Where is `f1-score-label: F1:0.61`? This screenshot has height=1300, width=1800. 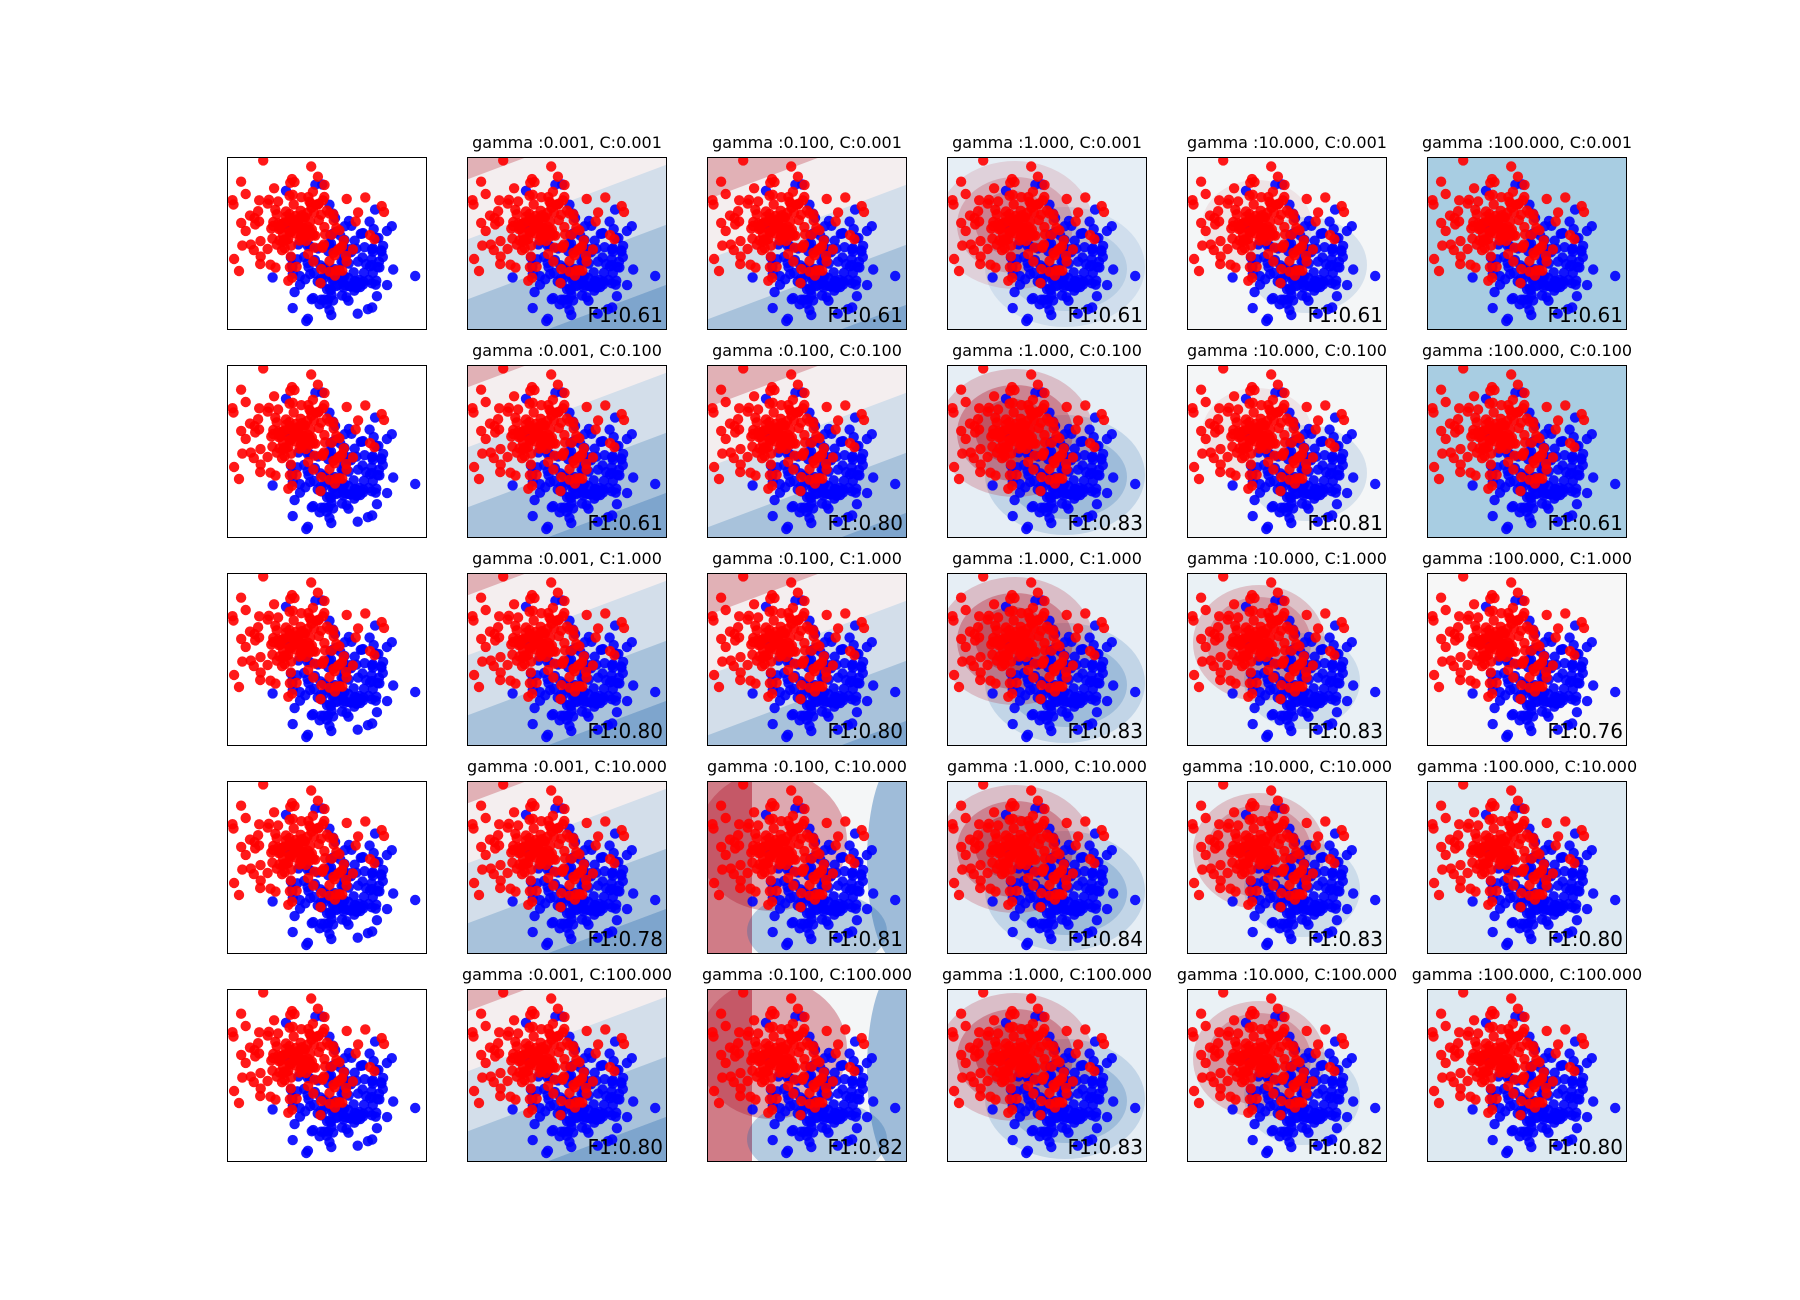 f1-score-label: F1:0.61 is located at coordinates (866, 315).